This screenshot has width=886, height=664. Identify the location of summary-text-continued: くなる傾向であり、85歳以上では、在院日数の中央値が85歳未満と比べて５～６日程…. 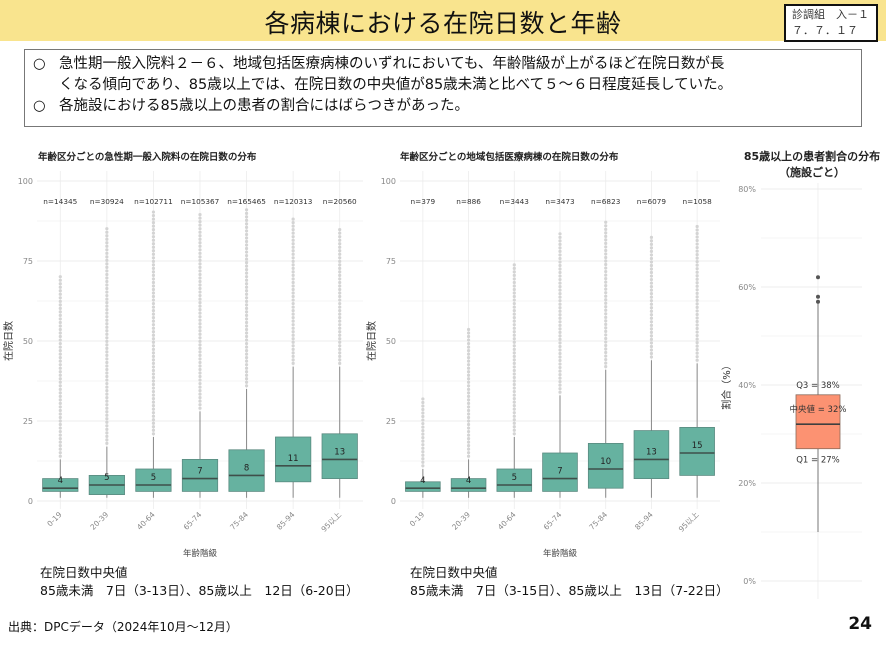
(396, 85).